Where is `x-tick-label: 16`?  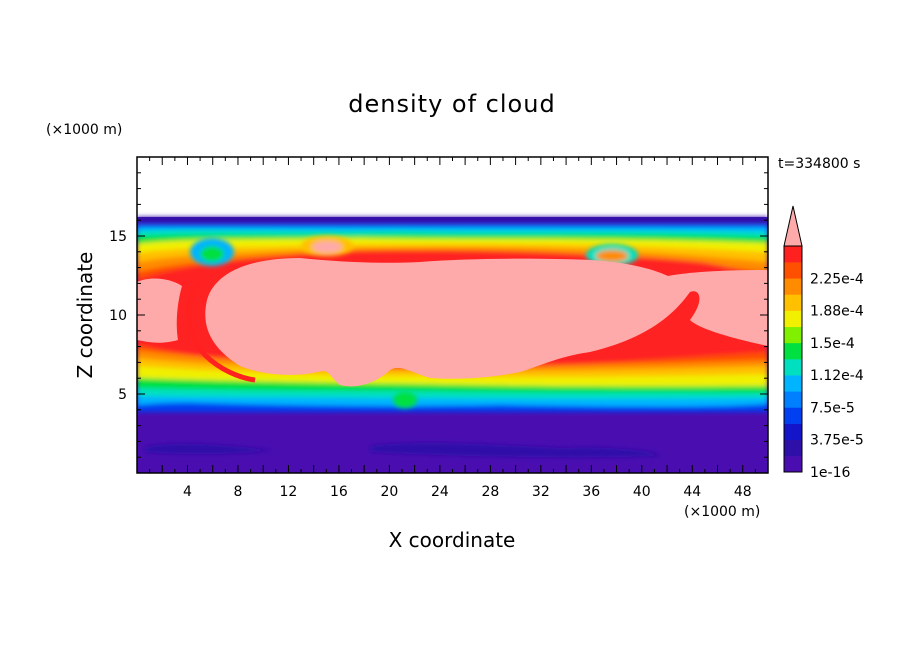
x-tick-label: 16 is located at coordinates (339, 492).